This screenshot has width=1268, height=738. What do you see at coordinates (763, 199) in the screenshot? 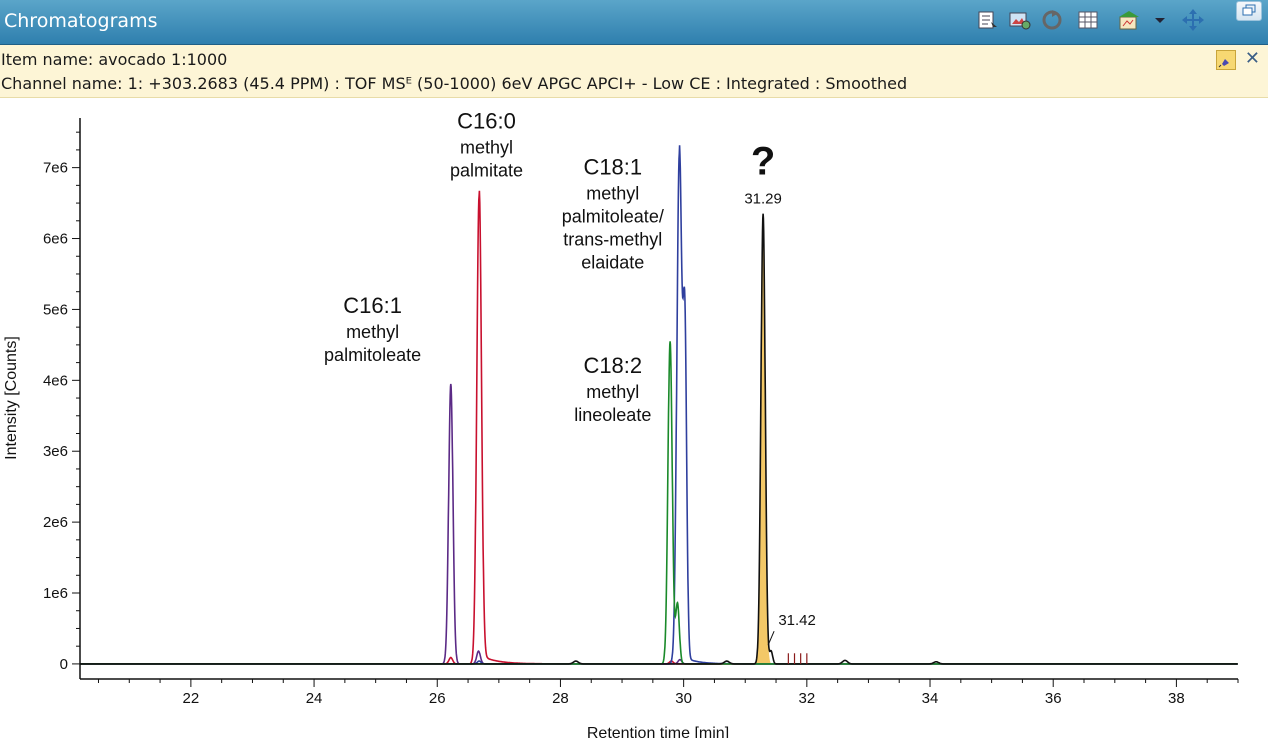
I see `peak-label: 31.29` at bounding box center [763, 199].